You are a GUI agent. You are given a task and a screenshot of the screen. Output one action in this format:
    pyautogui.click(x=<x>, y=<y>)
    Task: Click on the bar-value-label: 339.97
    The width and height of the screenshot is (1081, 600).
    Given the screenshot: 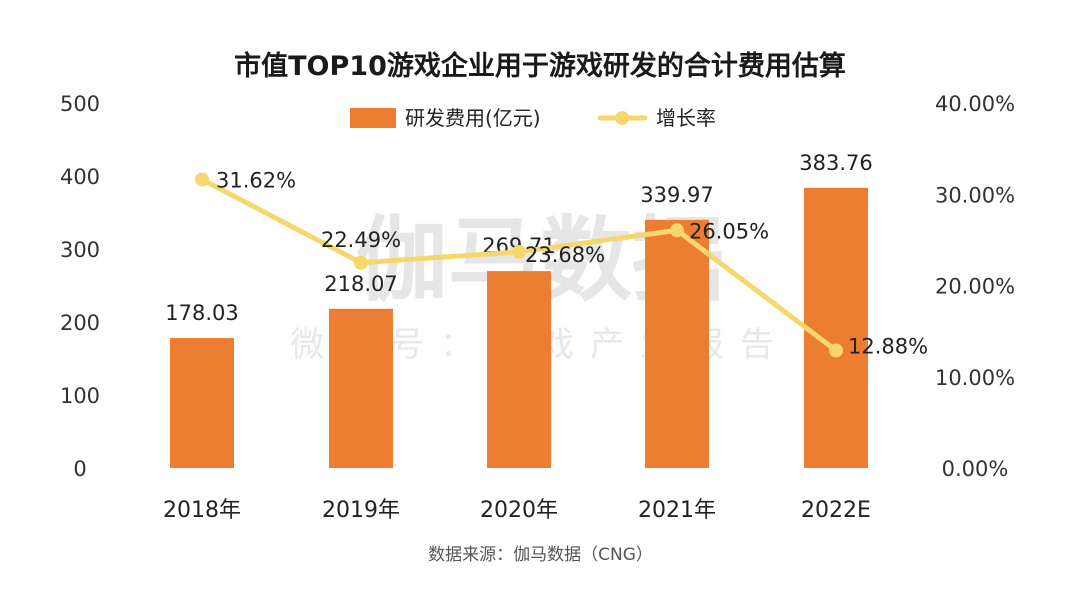 What is the action you would take?
    pyautogui.click(x=676, y=195)
    